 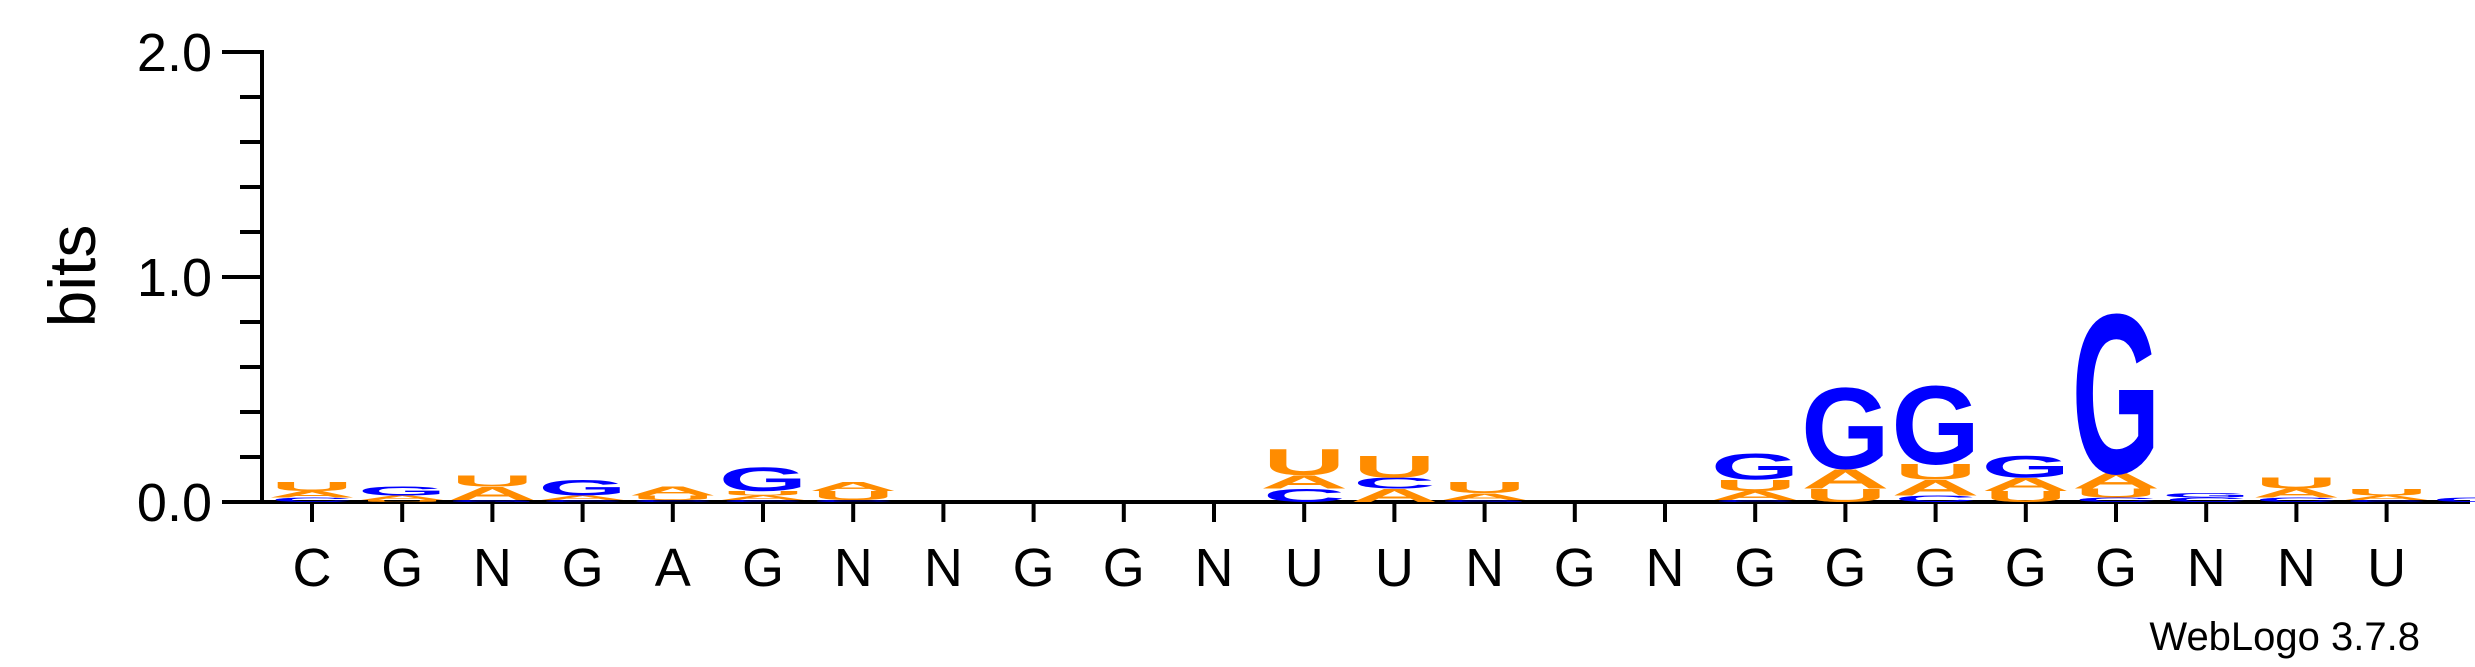 What do you see at coordinates (174, 53) in the screenshot?
I see `y-tick-label: 2.0` at bounding box center [174, 53].